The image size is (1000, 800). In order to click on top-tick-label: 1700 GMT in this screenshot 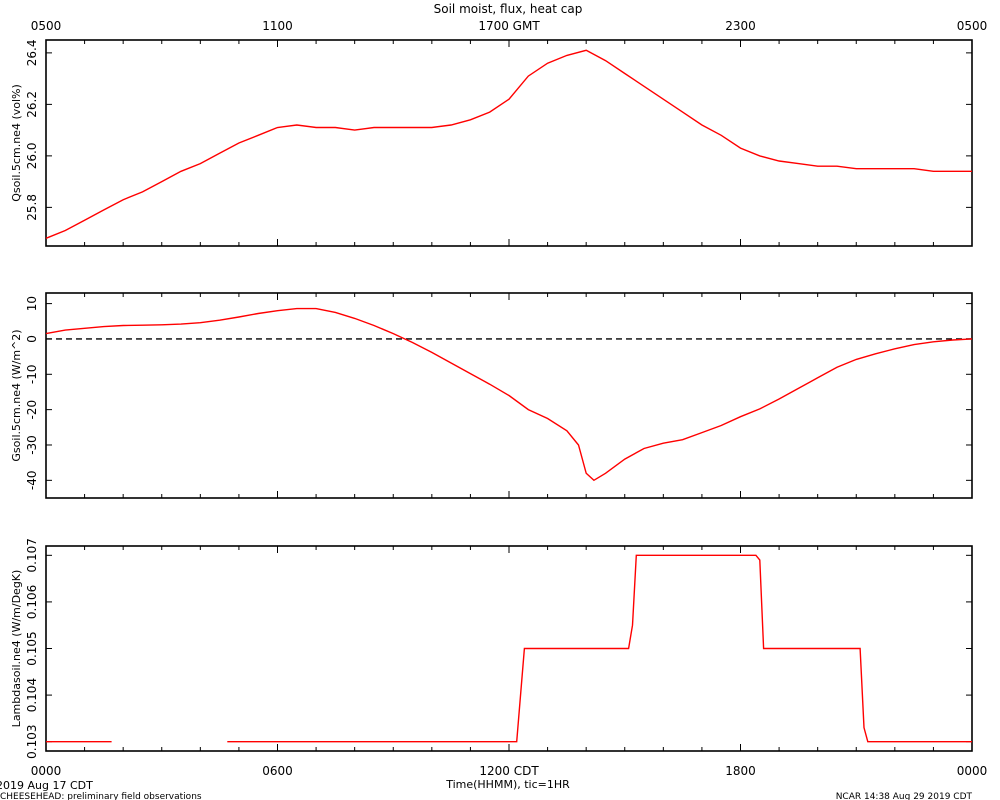, I will do `click(509, 26)`.